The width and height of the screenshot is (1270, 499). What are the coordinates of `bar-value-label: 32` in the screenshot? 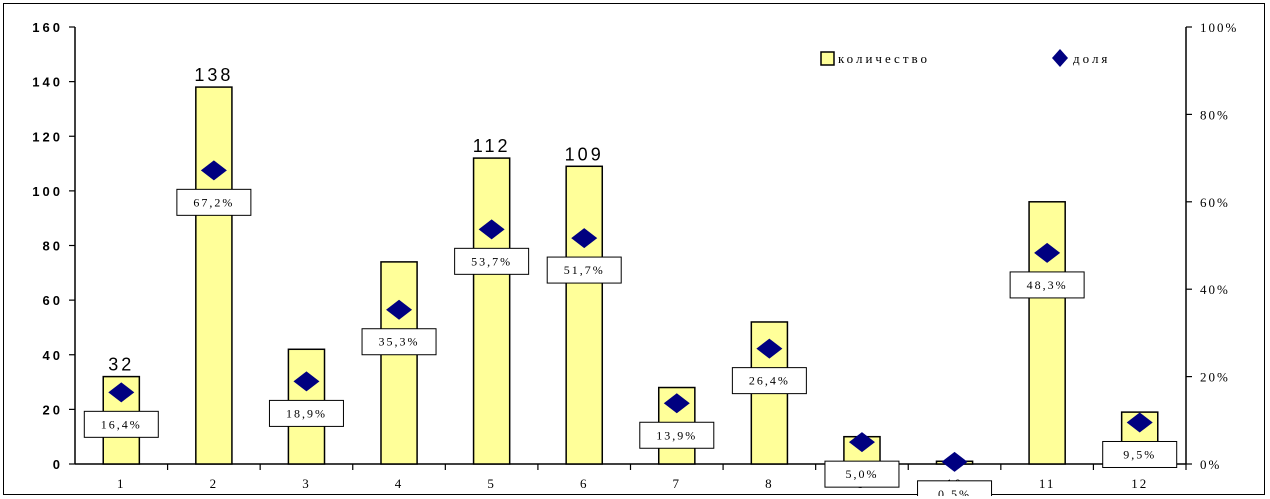 It's located at (121, 365).